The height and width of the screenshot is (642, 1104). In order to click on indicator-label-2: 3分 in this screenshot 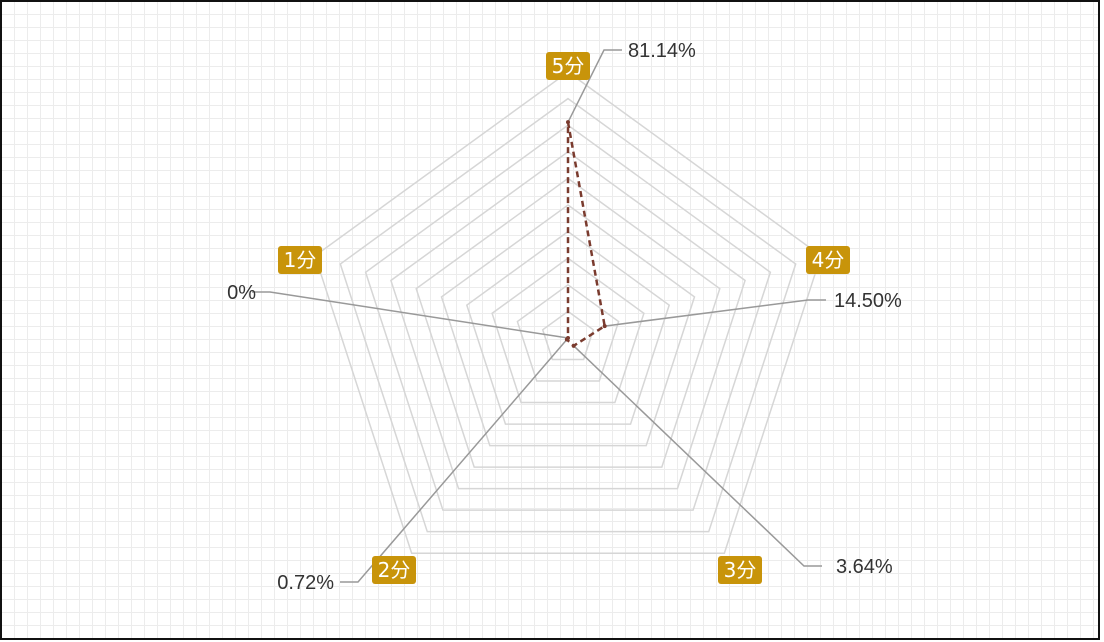, I will do `click(740, 570)`.